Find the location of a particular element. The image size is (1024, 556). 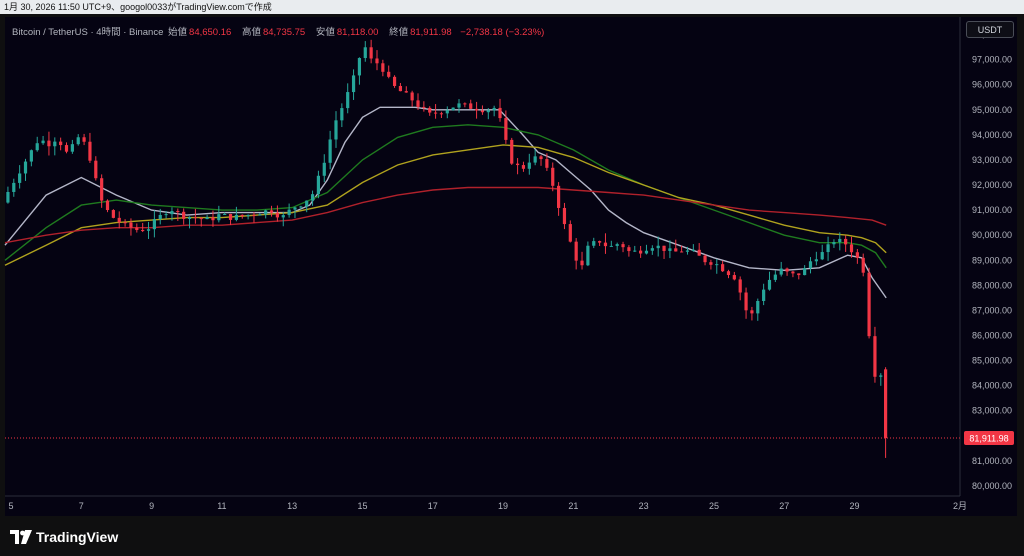

price-tick-label: 87,000.00 is located at coordinates (992, 310).